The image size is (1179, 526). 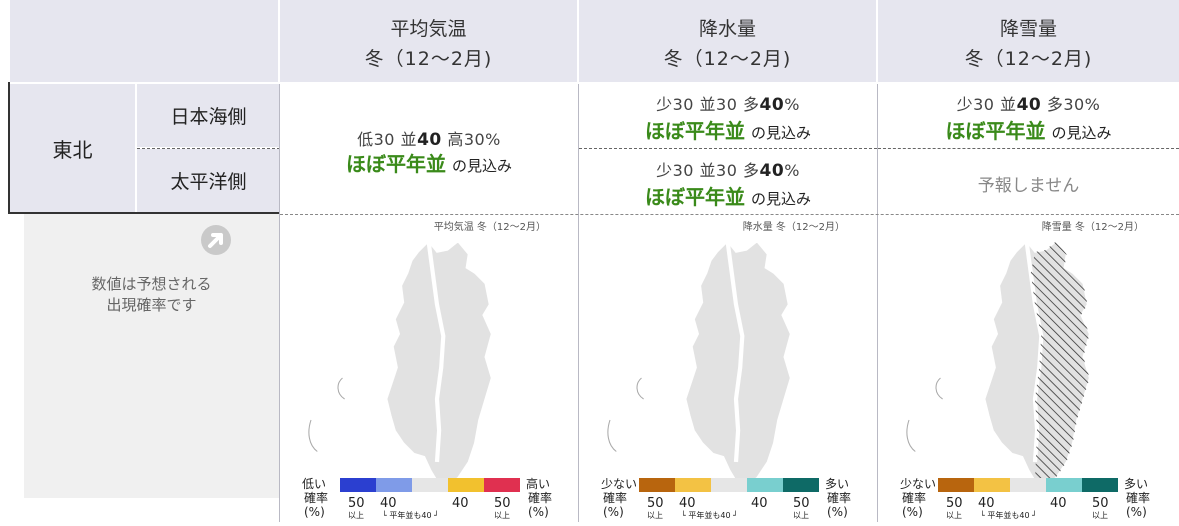 What do you see at coordinates (728, 115) in the screenshot?
I see `precip-japan-sea-cell: 少30 並30 多40% ほぼ平年並 の見込み` at bounding box center [728, 115].